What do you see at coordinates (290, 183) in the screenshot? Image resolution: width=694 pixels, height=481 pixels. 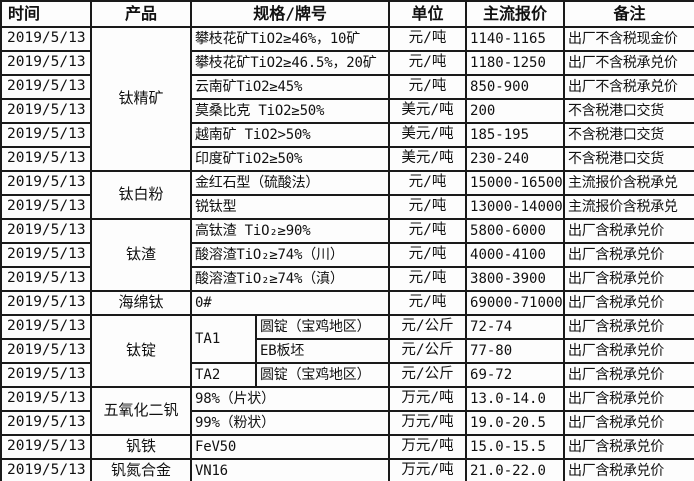 I see `spec-cell: 金红石型（硫酸法）` at bounding box center [290, 183].